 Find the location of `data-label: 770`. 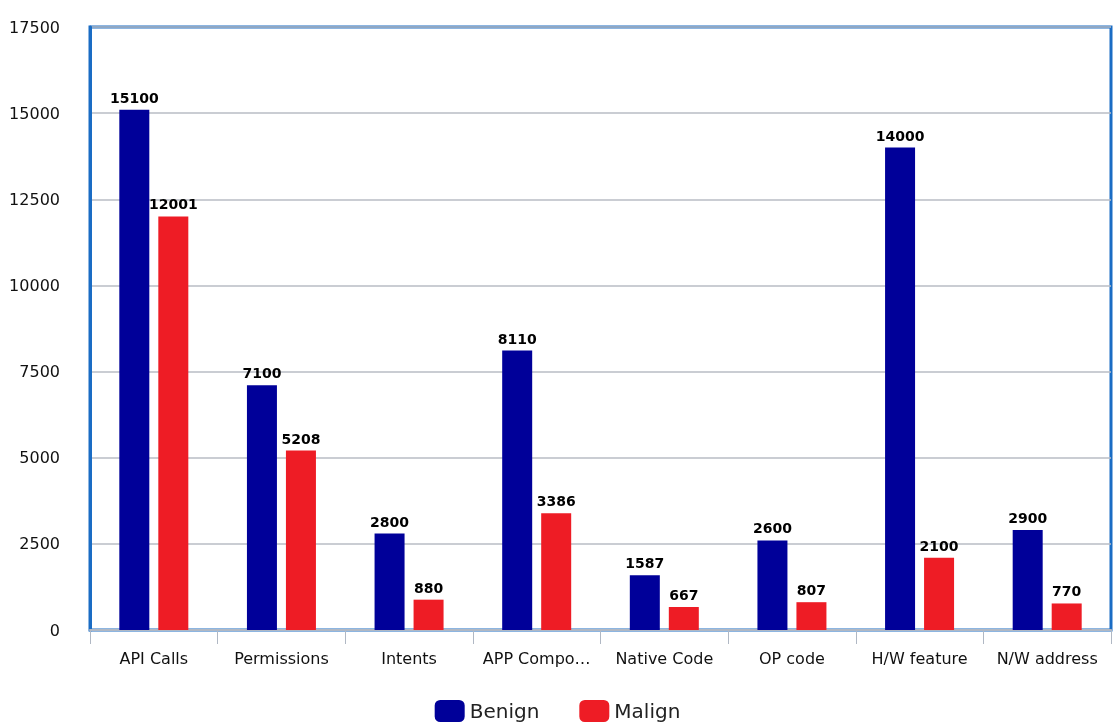

data-label: 770 is located at coordinates (1067, 591).